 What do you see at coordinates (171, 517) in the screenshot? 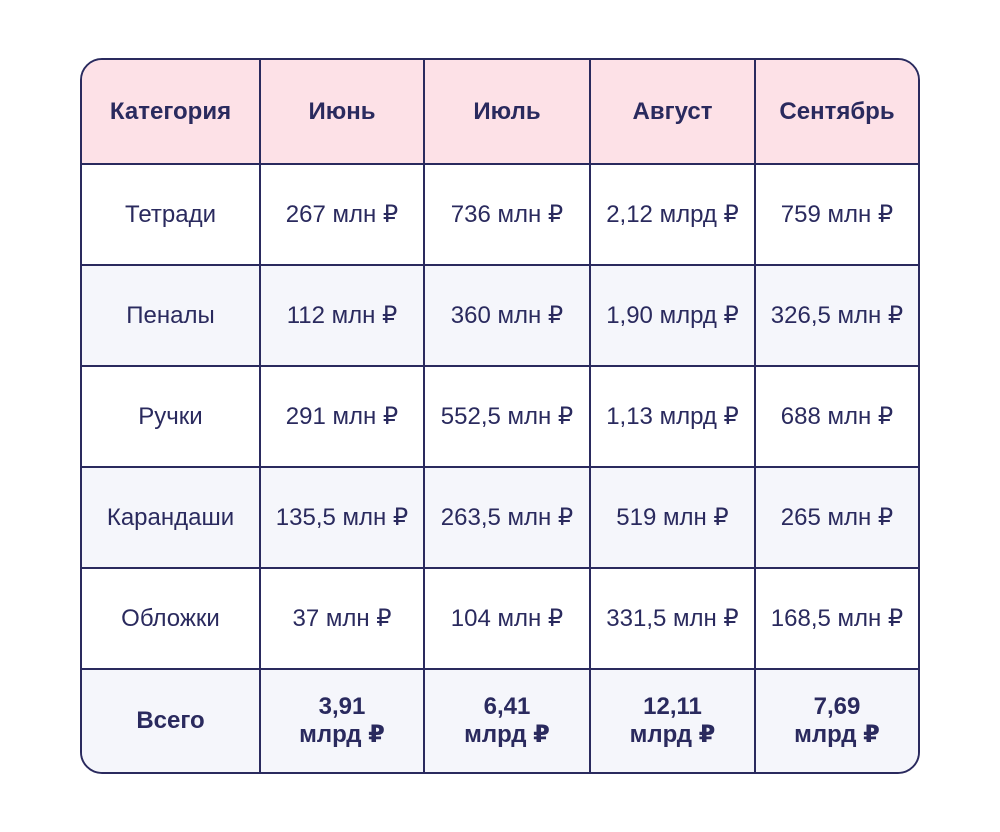
I see `category-cell: Карандаши` at bounding box center [171, 517].